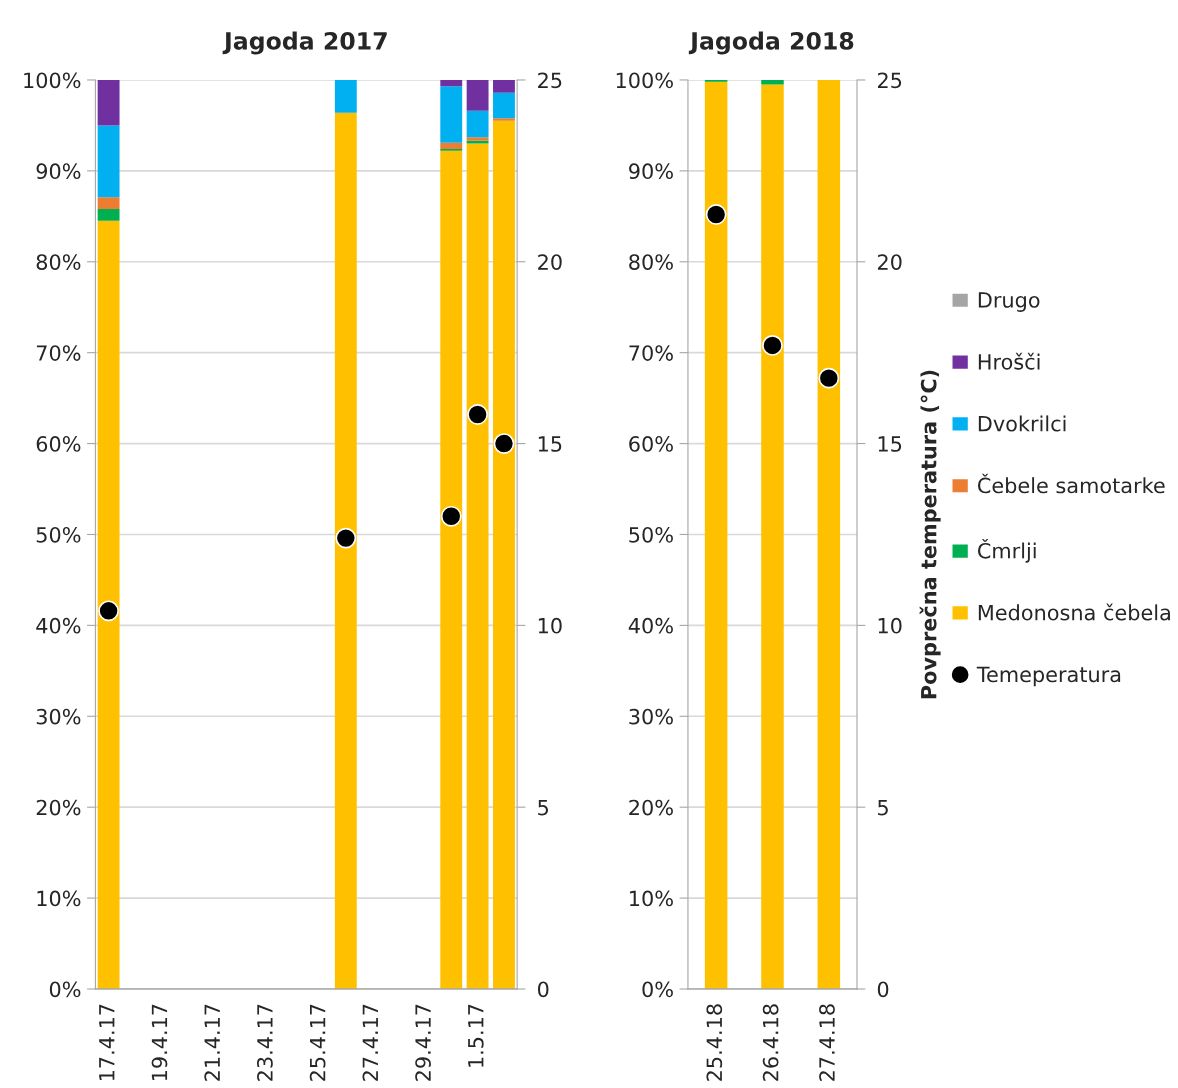 The width and height of the screenshot is (1178, 1088). Describe the element at coordinates (1074, 612) in the screenshot. I see `legend-label: Medonosna čebela` at that location.